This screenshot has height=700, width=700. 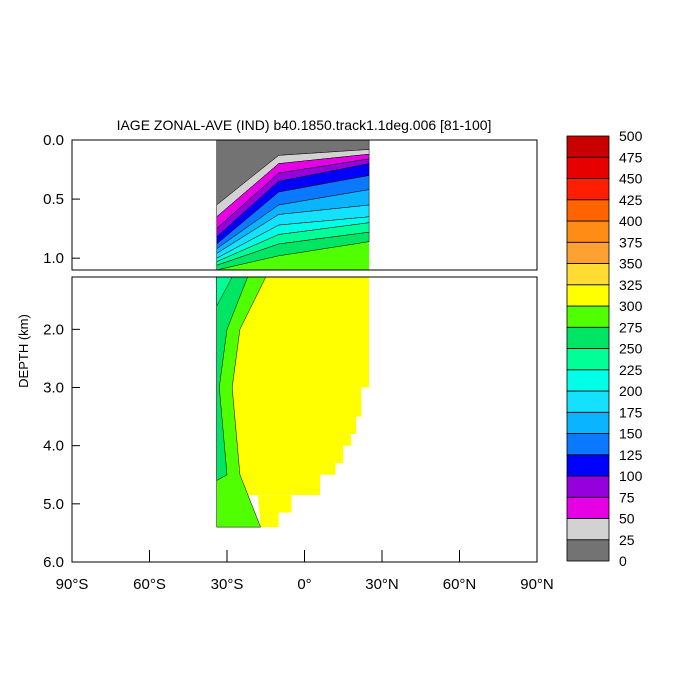 What do you see at coordinates (627, 540) in the screenshot?
I see `colorbar-label: 25` at bounding box center [627, 540].